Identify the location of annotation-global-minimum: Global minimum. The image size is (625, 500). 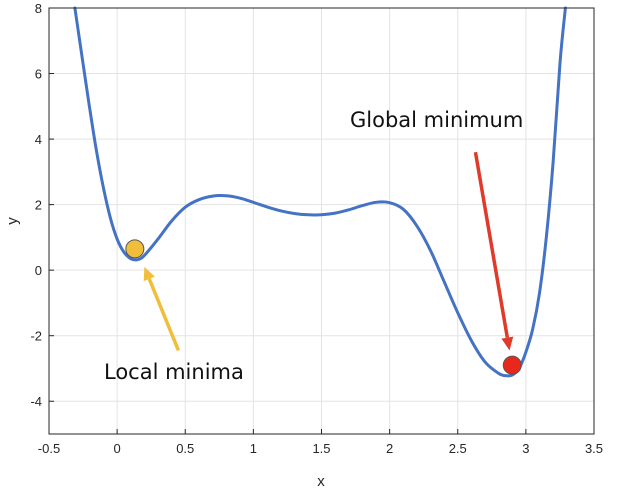
(436, 120).